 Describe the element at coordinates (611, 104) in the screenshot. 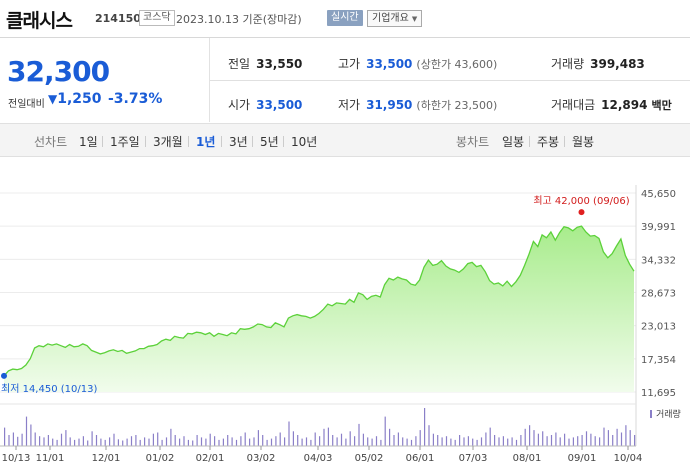

I see `stat-amount: 거래대금 12,894 백만` at that location.